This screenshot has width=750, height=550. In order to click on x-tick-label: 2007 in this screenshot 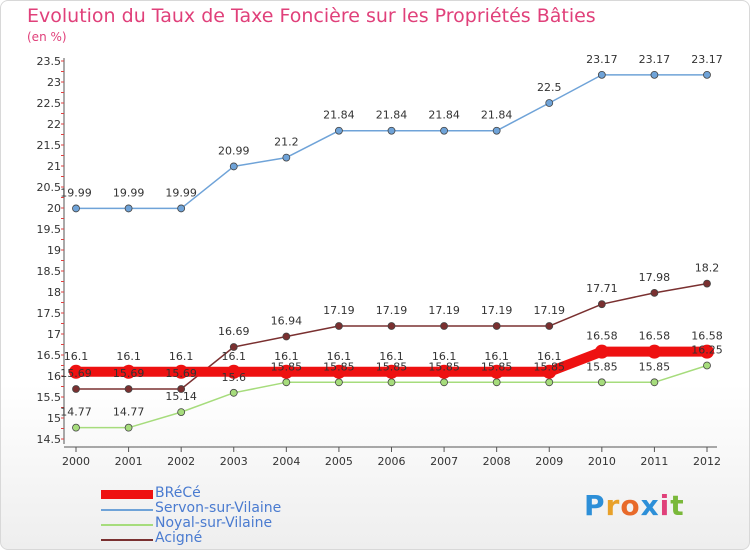, I will do `click(444, 461)`.